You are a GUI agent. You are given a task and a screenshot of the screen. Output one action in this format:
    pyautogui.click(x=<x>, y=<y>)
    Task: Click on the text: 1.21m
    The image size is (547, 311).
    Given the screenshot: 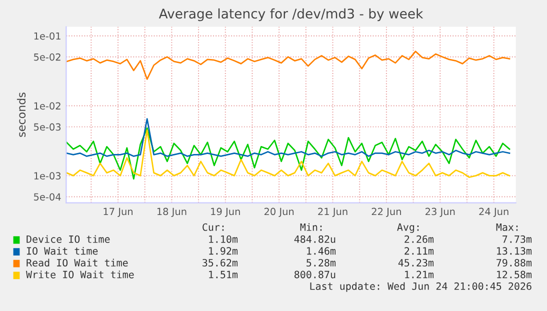 What is the action you would take?
    pyautogui.click(x=419, y=274)
    